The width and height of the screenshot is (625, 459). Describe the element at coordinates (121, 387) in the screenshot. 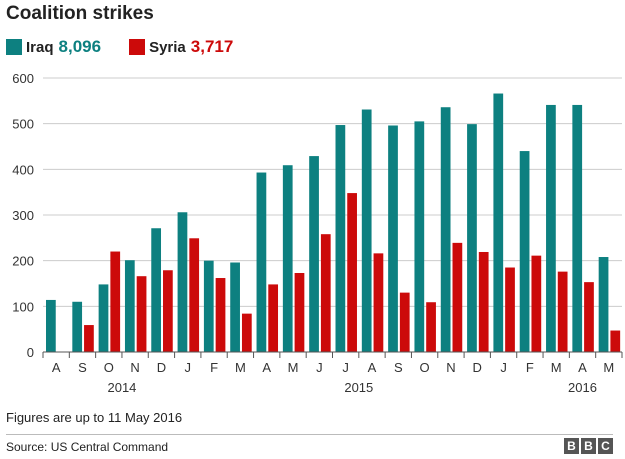

I see `year-label: 2014` at that location.